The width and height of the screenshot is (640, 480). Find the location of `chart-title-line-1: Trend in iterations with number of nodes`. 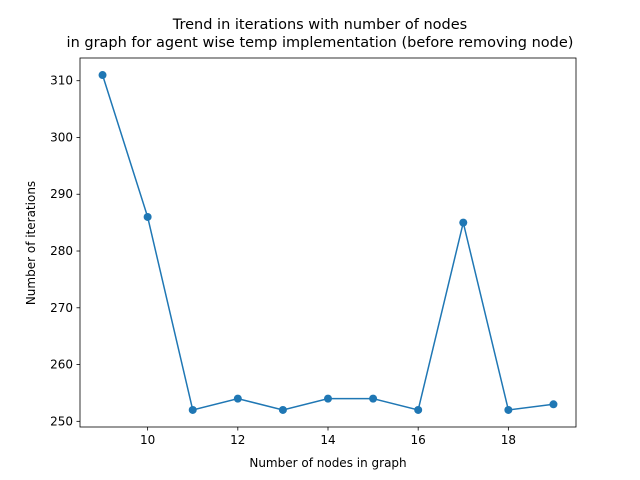

chart-title-line-1: Trend in iterations with number of nodes is located at coordinates (320, 25).